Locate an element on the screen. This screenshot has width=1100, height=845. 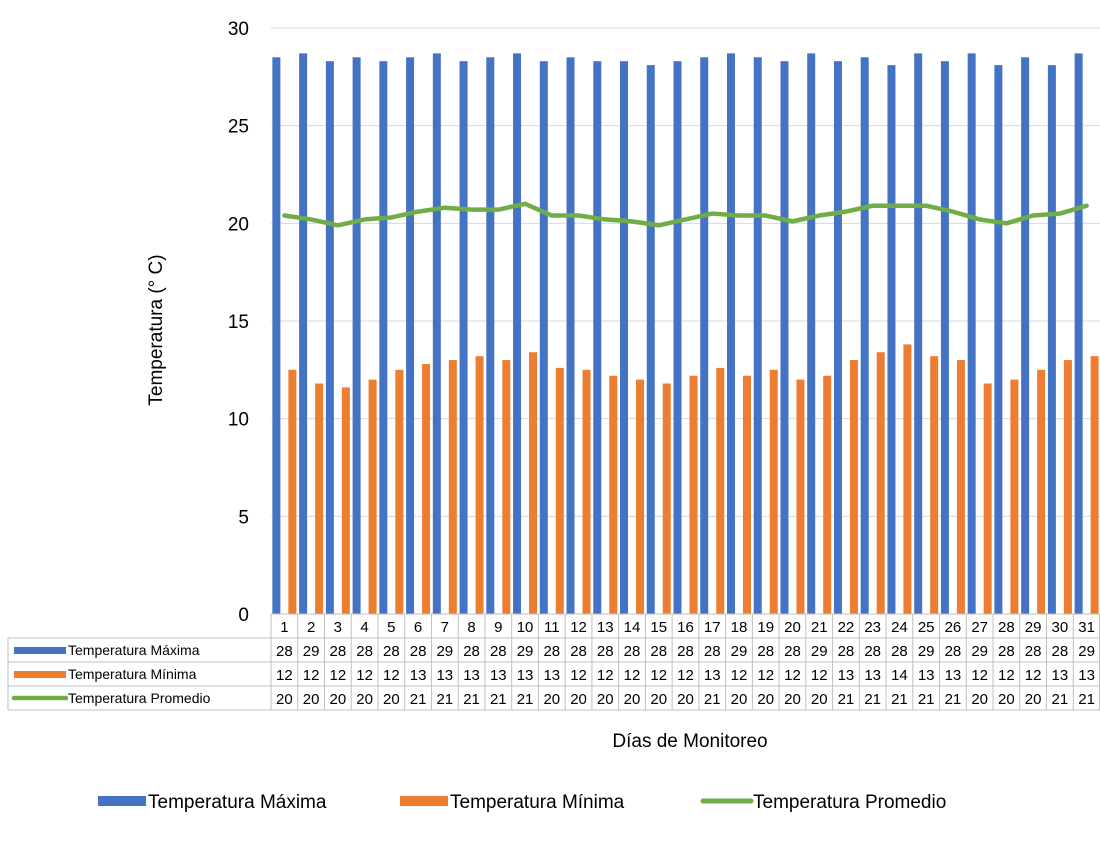
line-series is located at coordinates (685, 214).